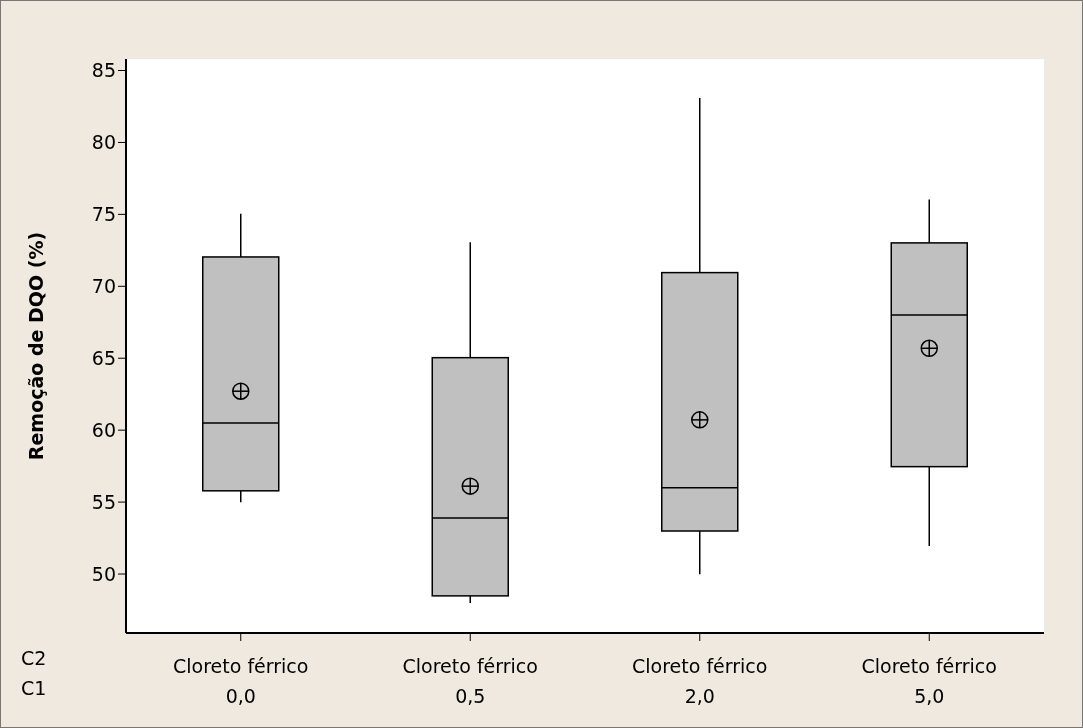 This screenshot has height=728, width=1083. Describe the element at coordinates (929, 681) in the screenshot. I see `x-tick-label: Cloreto férrico 5,0` at that location.